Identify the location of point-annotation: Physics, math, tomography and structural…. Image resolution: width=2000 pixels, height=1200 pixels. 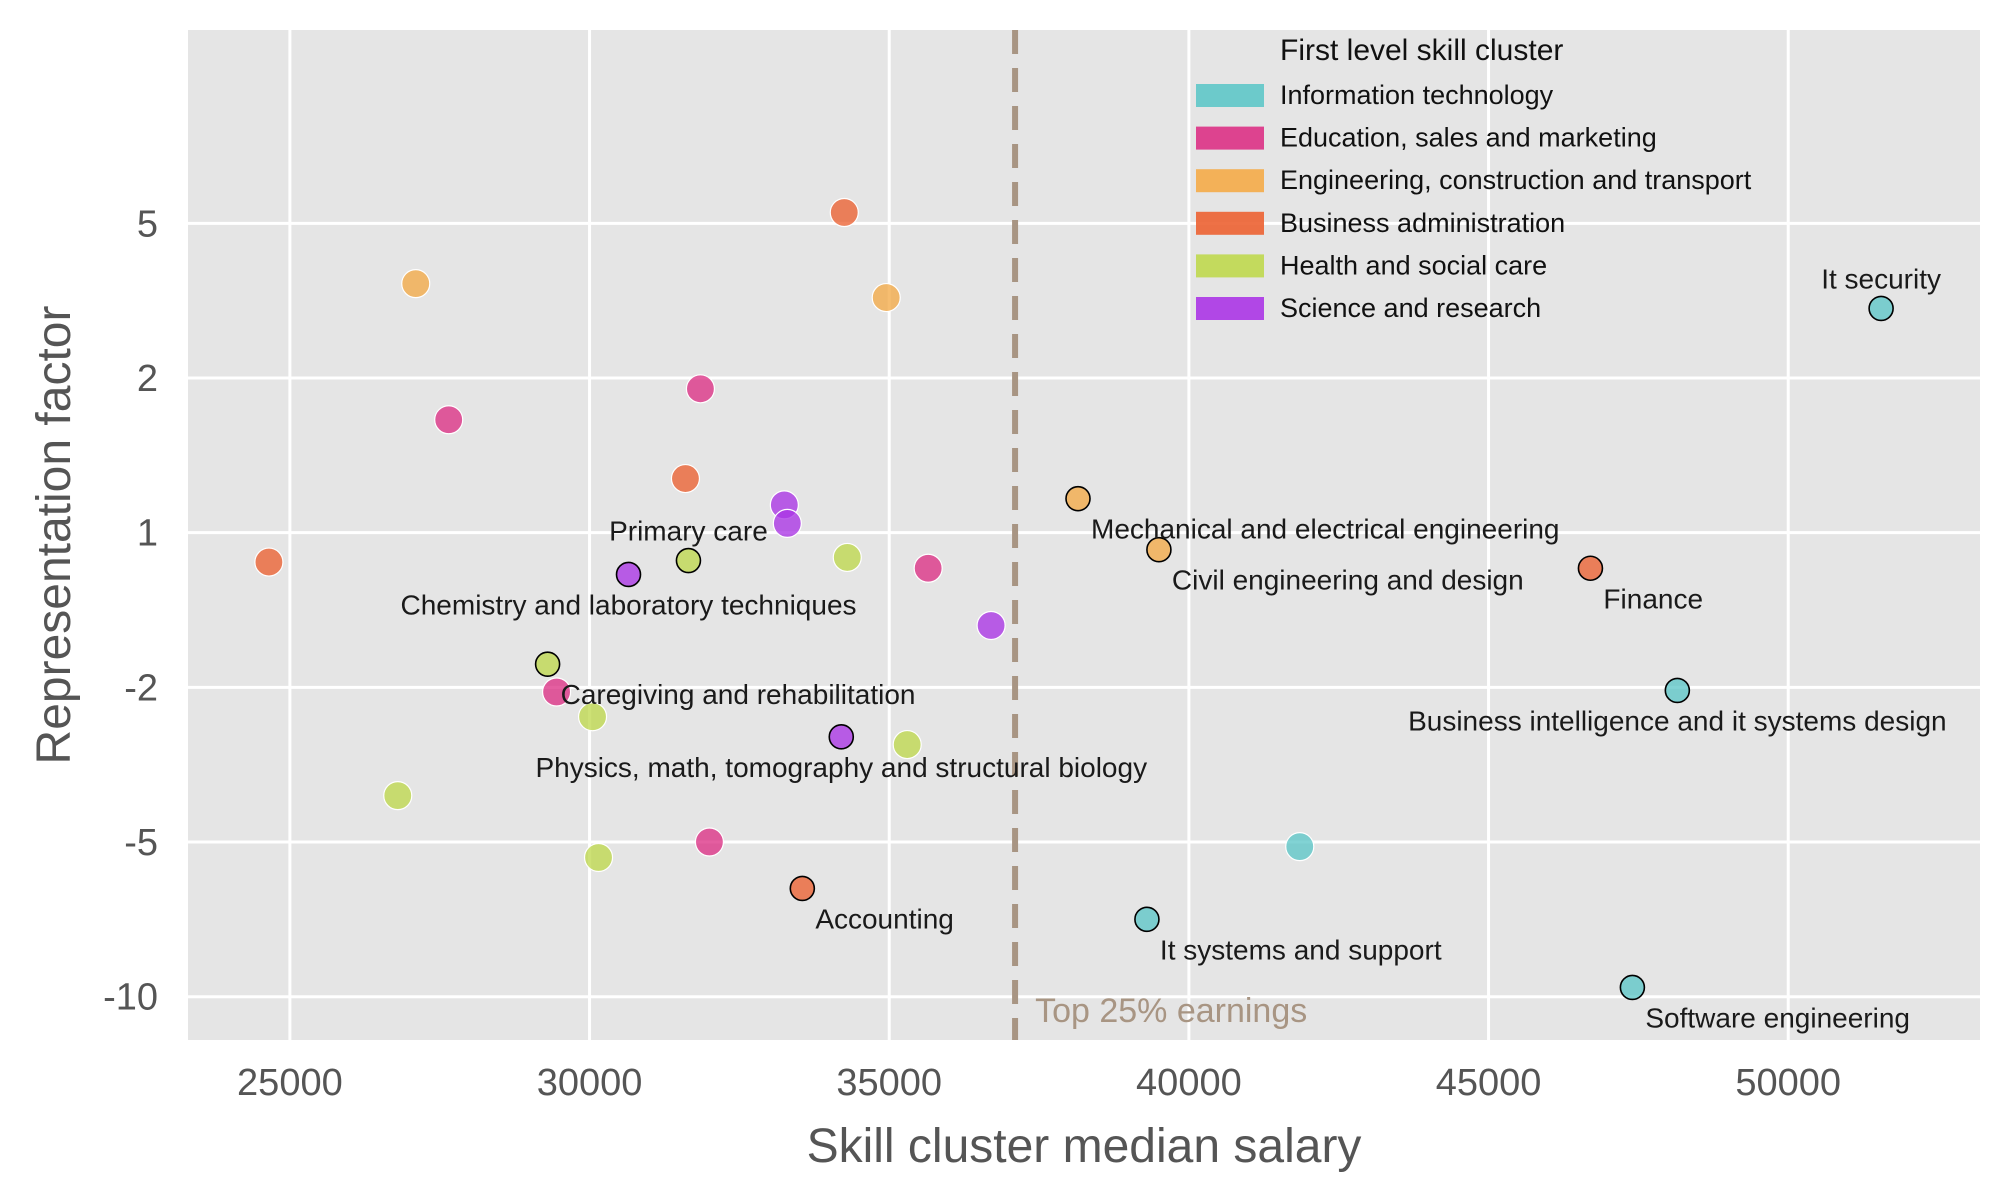
(841, 767).